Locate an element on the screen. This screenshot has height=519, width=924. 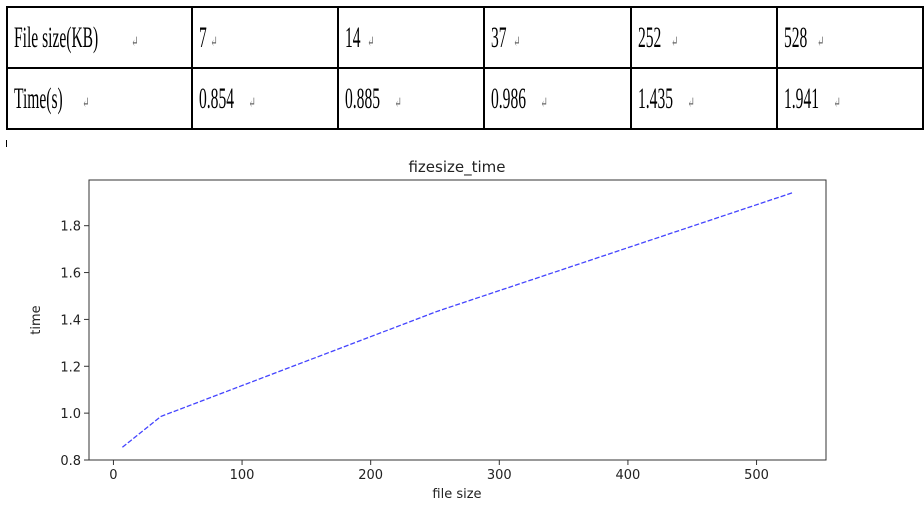
file-size-cell: 528 ↵ is located at coordinates (849, 37).